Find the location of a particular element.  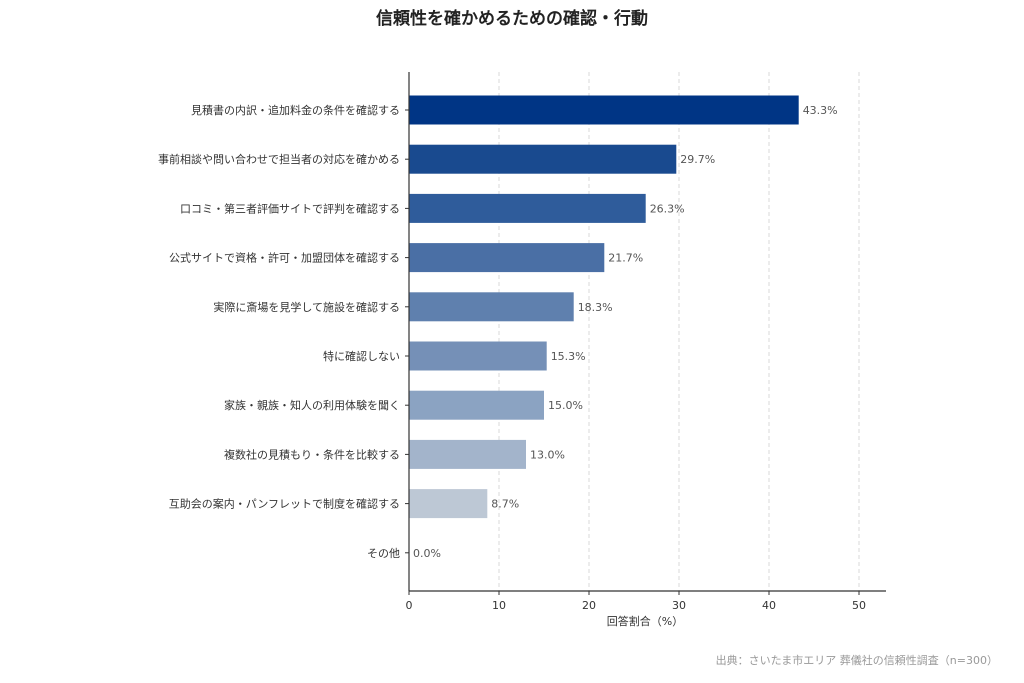

value-label: 18.3% is located at coordinates (595, 307).